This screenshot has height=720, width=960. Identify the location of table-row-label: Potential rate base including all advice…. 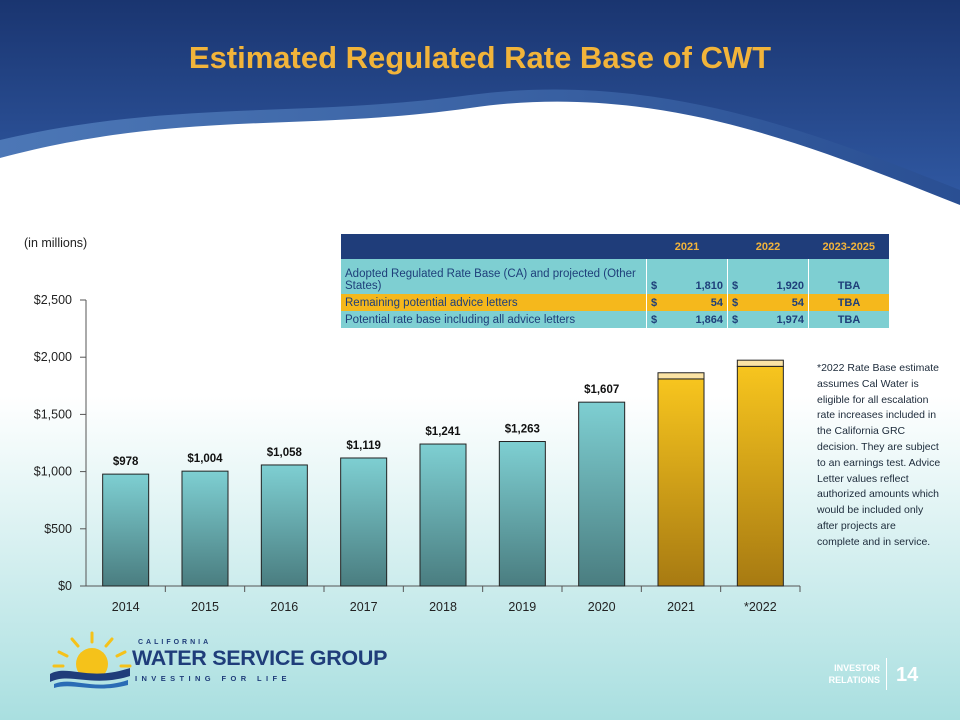
(494, 319).